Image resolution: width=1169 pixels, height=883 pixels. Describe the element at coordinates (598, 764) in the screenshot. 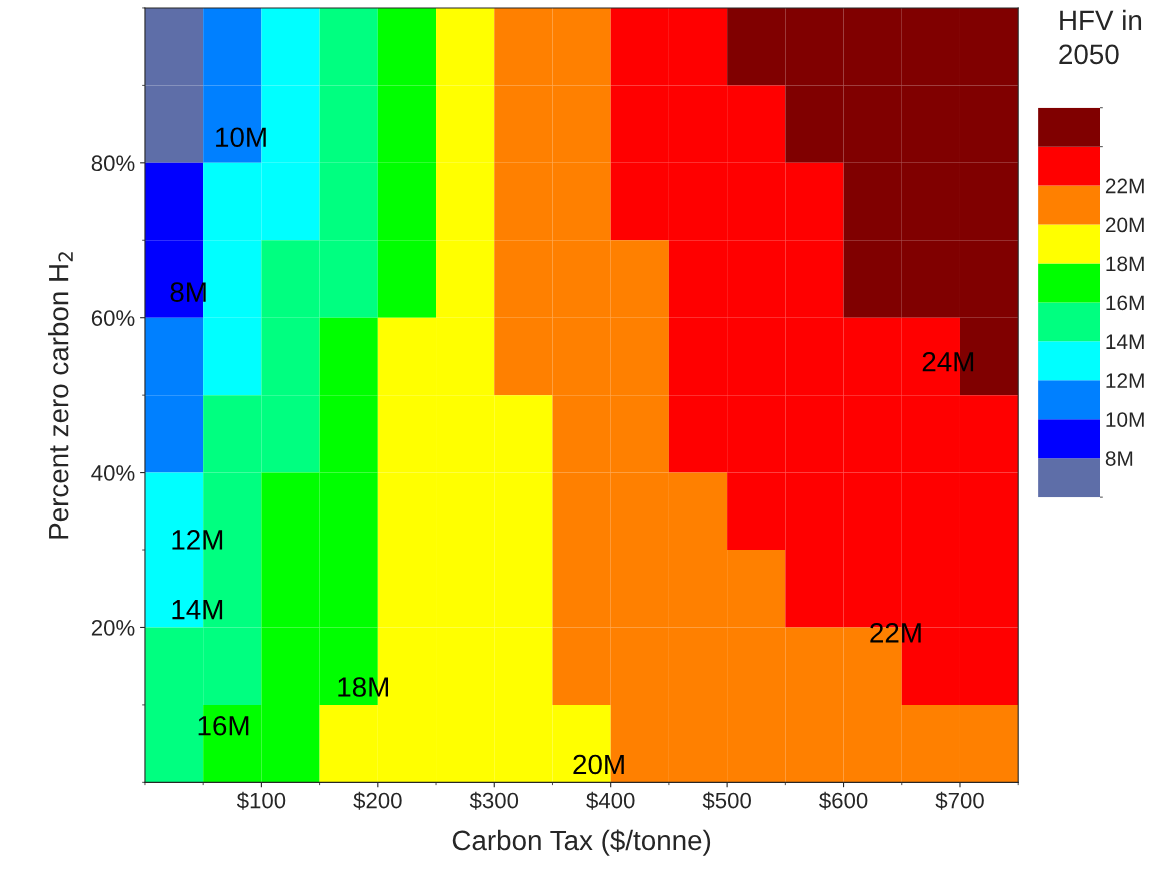

I see `annotation: 20M` at that location.